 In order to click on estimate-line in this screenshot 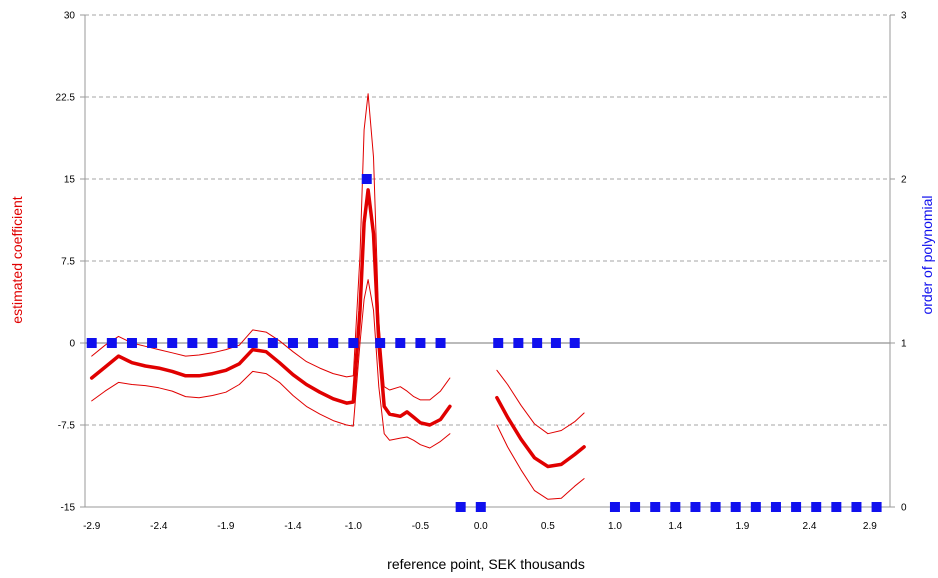, I will do `click(540, 432)`.